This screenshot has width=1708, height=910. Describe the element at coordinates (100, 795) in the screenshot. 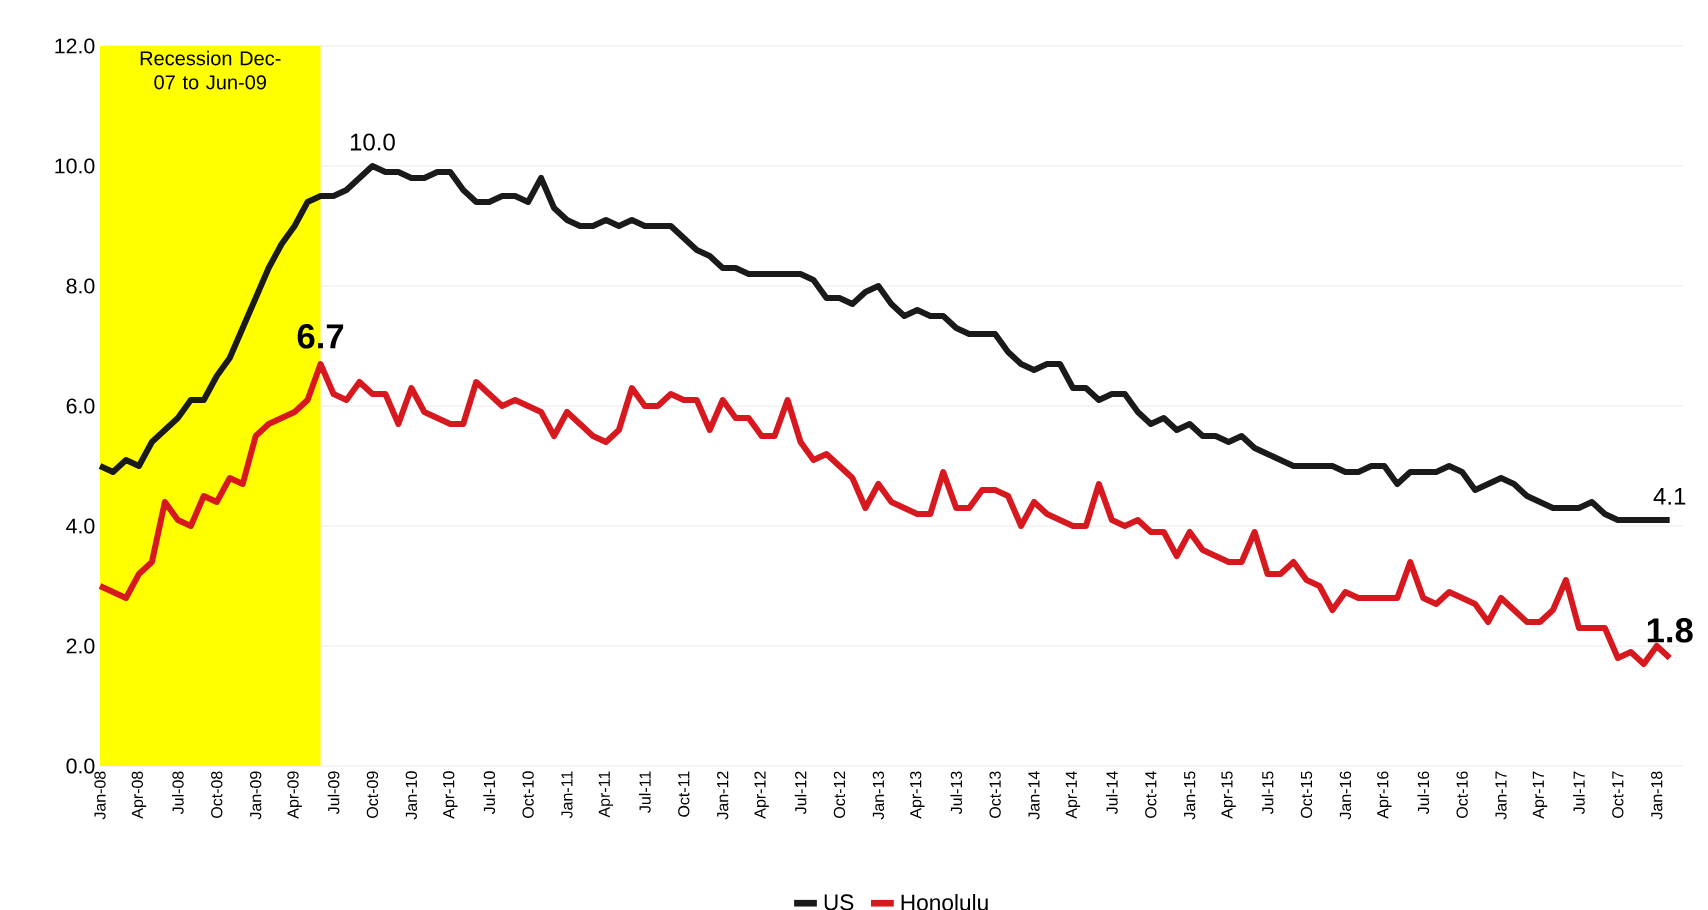

I see `x-tick-label: Jan-08` at that location.